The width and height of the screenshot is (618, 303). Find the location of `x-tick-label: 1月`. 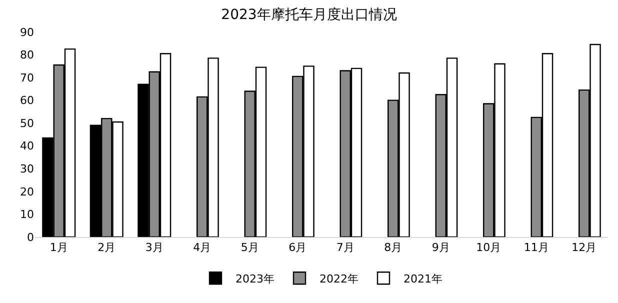

x-tick-label: 1月 is located at coordinates (59, 247).